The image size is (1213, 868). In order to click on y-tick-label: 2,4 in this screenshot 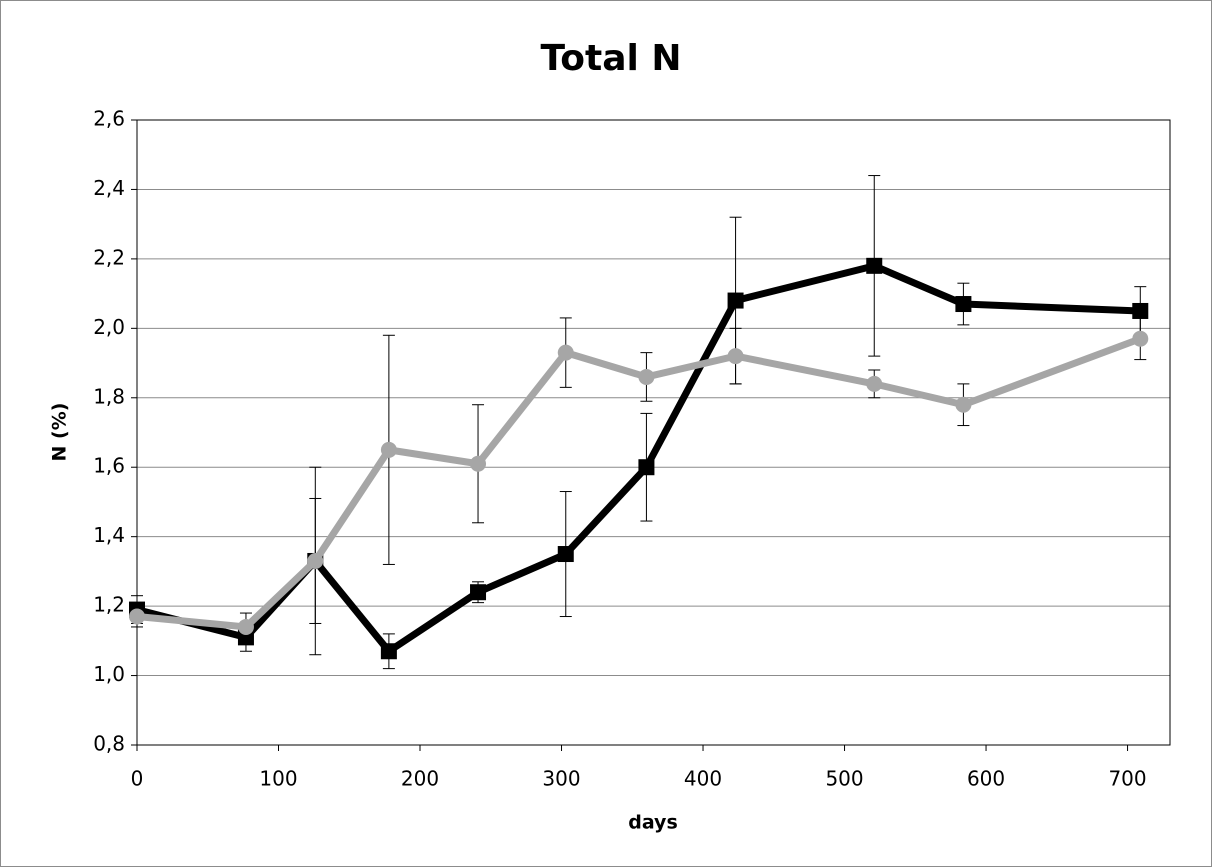, I will do `click(109, 188)`.